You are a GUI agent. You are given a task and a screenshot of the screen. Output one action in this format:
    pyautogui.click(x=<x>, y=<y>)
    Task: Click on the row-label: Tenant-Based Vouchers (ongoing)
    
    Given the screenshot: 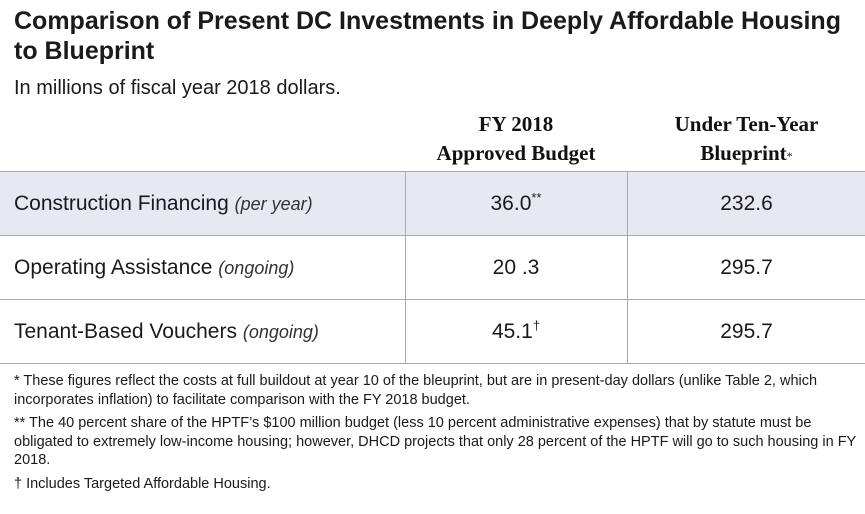 What is the action you would take?
    pyautogui.click(x=166, y=331)
    